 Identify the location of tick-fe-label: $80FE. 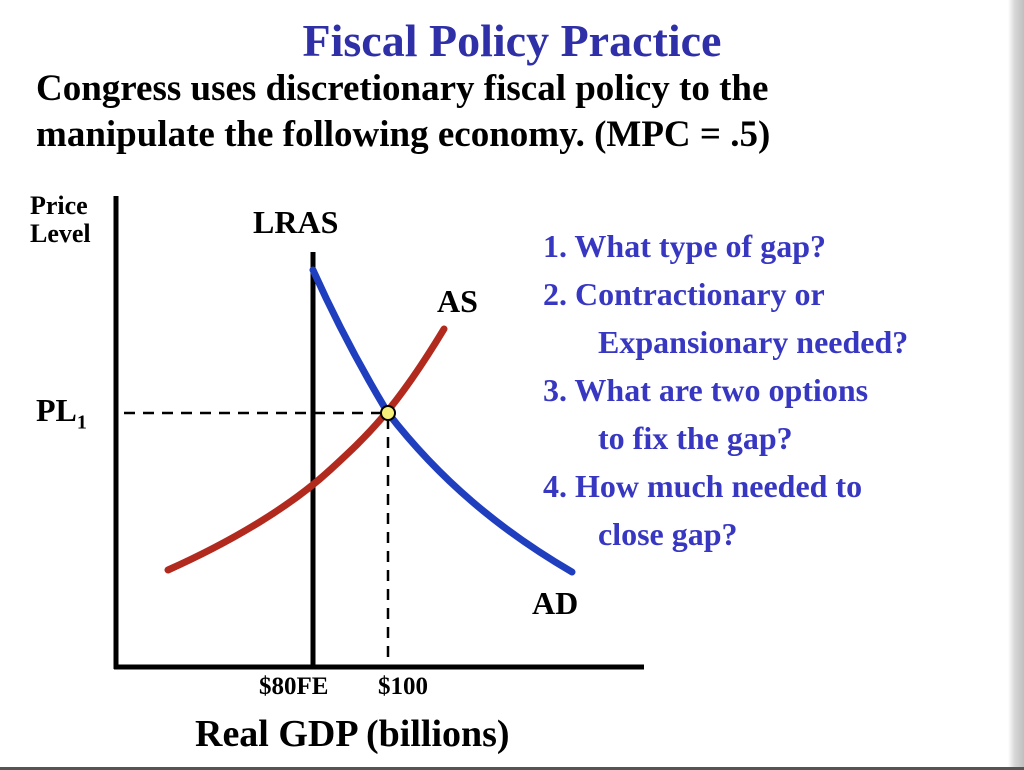
(294, 686).